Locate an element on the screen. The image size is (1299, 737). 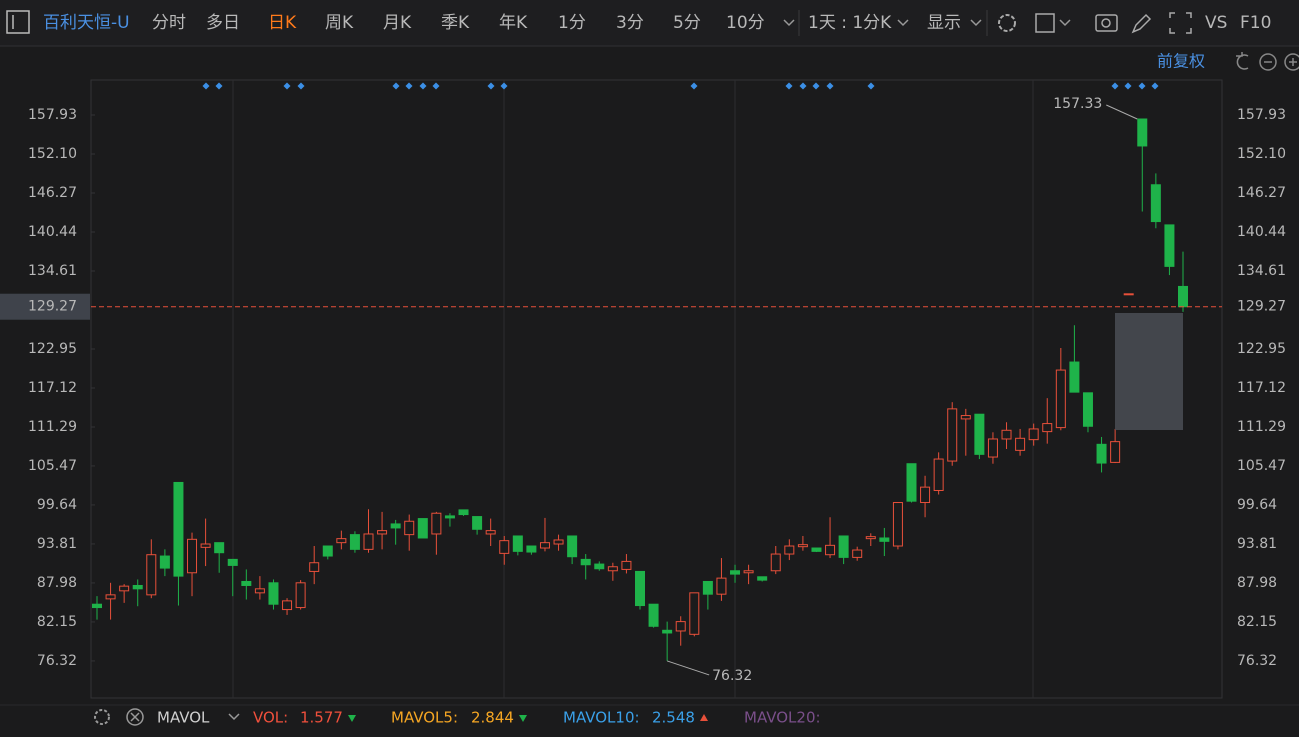
tab: 5分 is located at coordinates (687, 23).